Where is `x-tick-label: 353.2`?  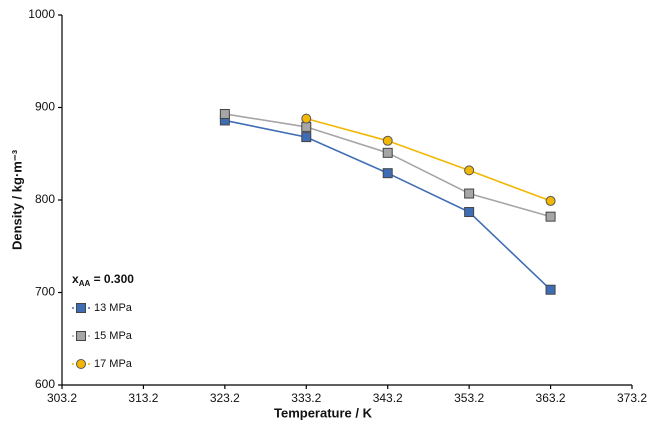
x-tick-label: 353.2 is located at coordinates (469, 398).